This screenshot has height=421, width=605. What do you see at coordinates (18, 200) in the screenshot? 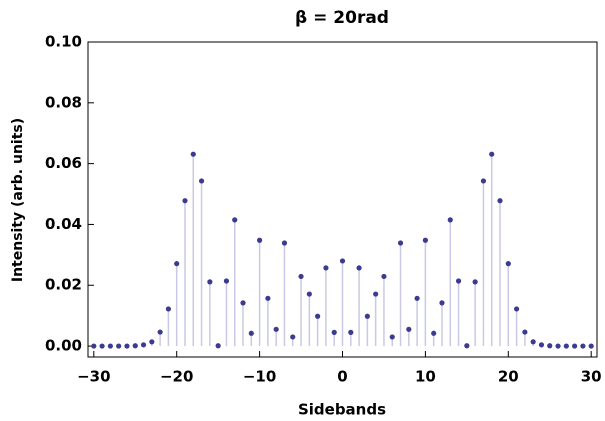
I see `y-axis-label: Intensity (arb. units)` at bounding box center [18, 200].